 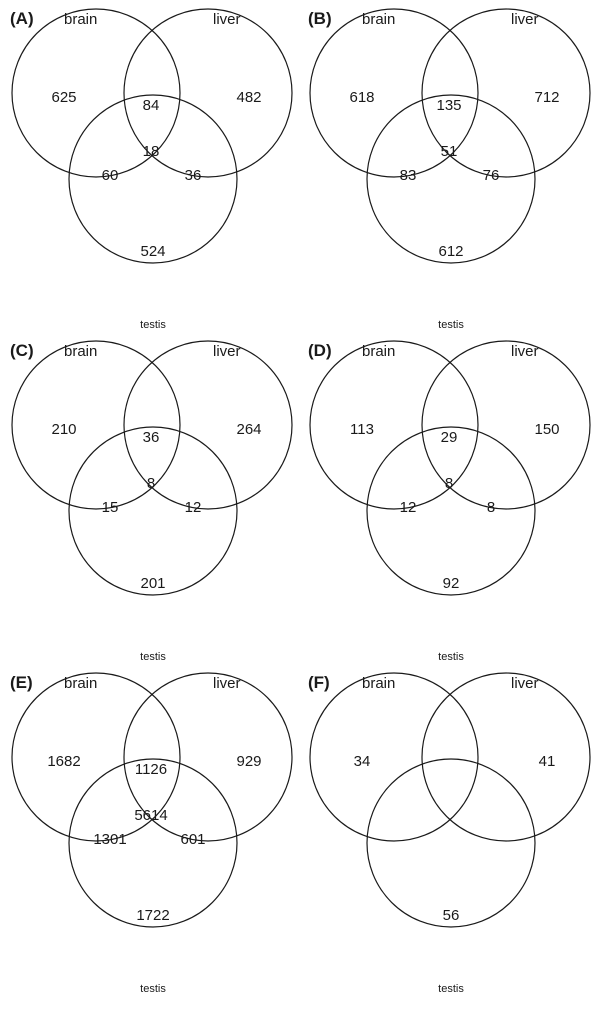 What do you see at coordinates (378, 19) in the screenshot?
I see `set-label-brain-b: brain` at bounding box center [378, 19].